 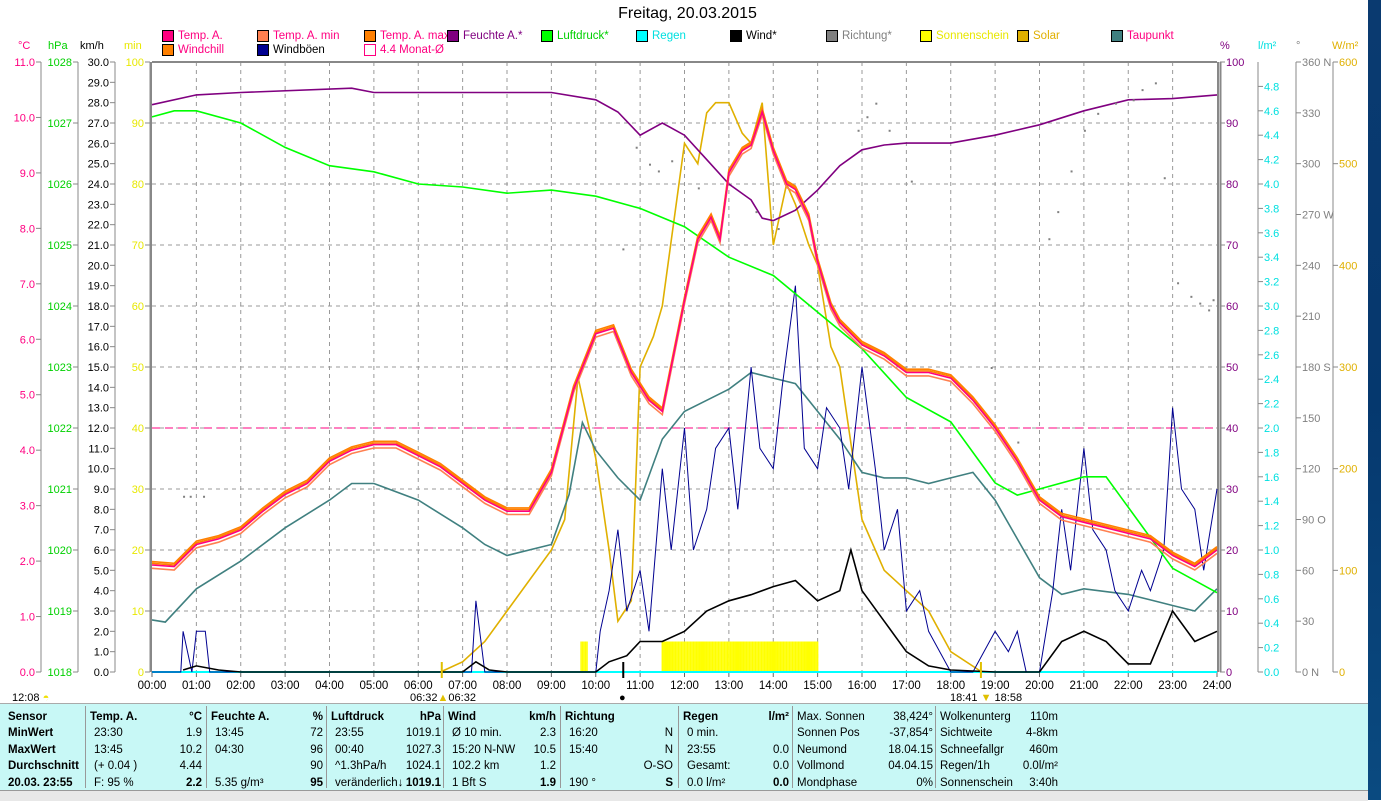 I want to click on axis-tick-label: 50, so click(x=1232, y=368).